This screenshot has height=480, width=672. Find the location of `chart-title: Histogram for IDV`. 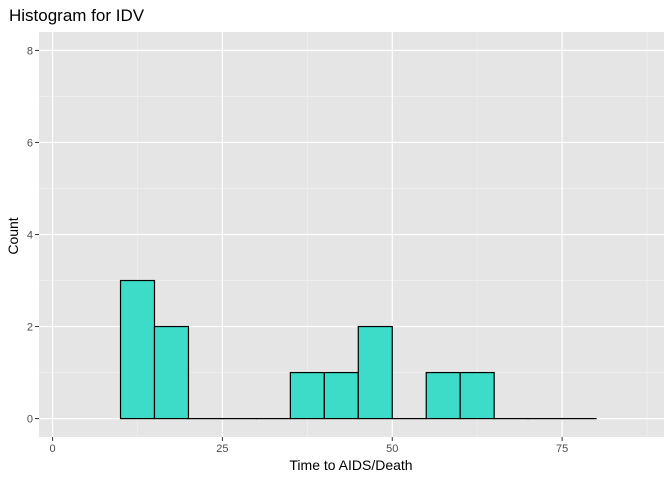

chart-title: Histogram for IDV is located at coordinates (77, 15).